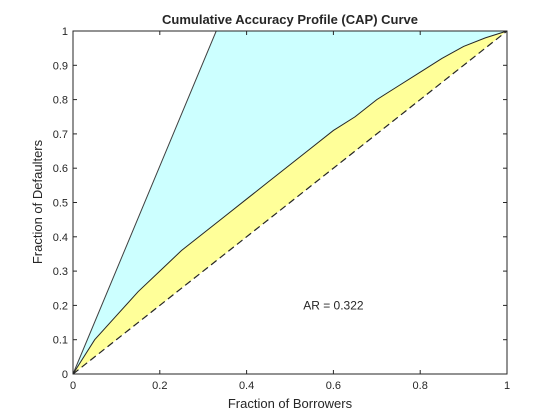  What do you see at coordinates (65, 32) in the screenshot?
I see `y-tick-label: 1` at bounding box center [65, 32].